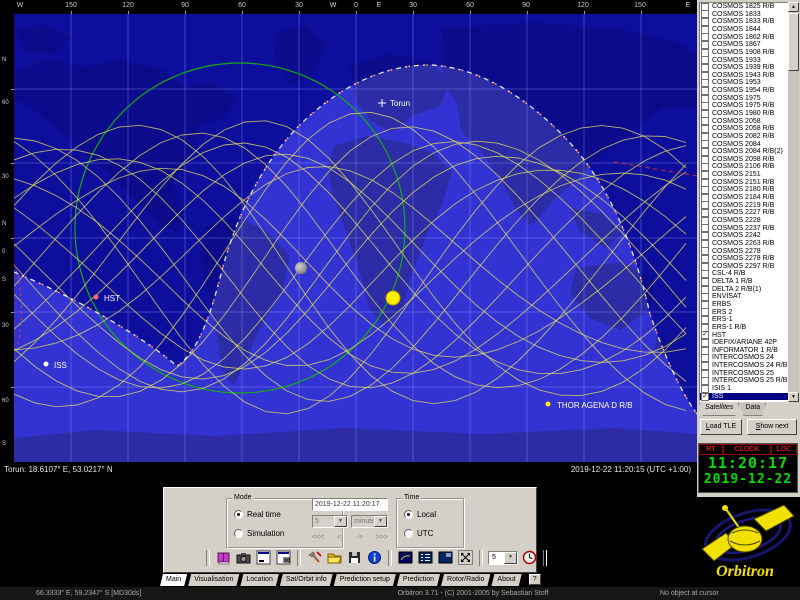 This screenshot has width=800, height=600. Describe the element at coordinates (744, 113) in the screenshot. I see `satellite-row: COSMOS 1980 R/B` at that location.